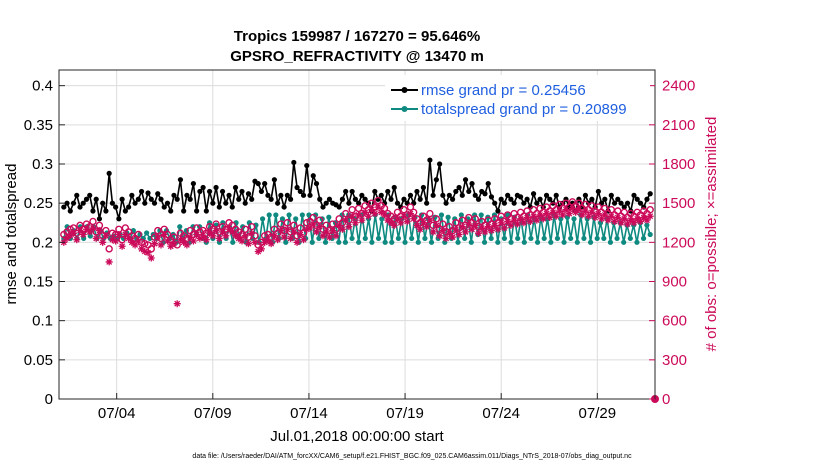 This screenshot has width=830, height=470. I want to click on x-tick-label: 07/14, so click(309, 413).